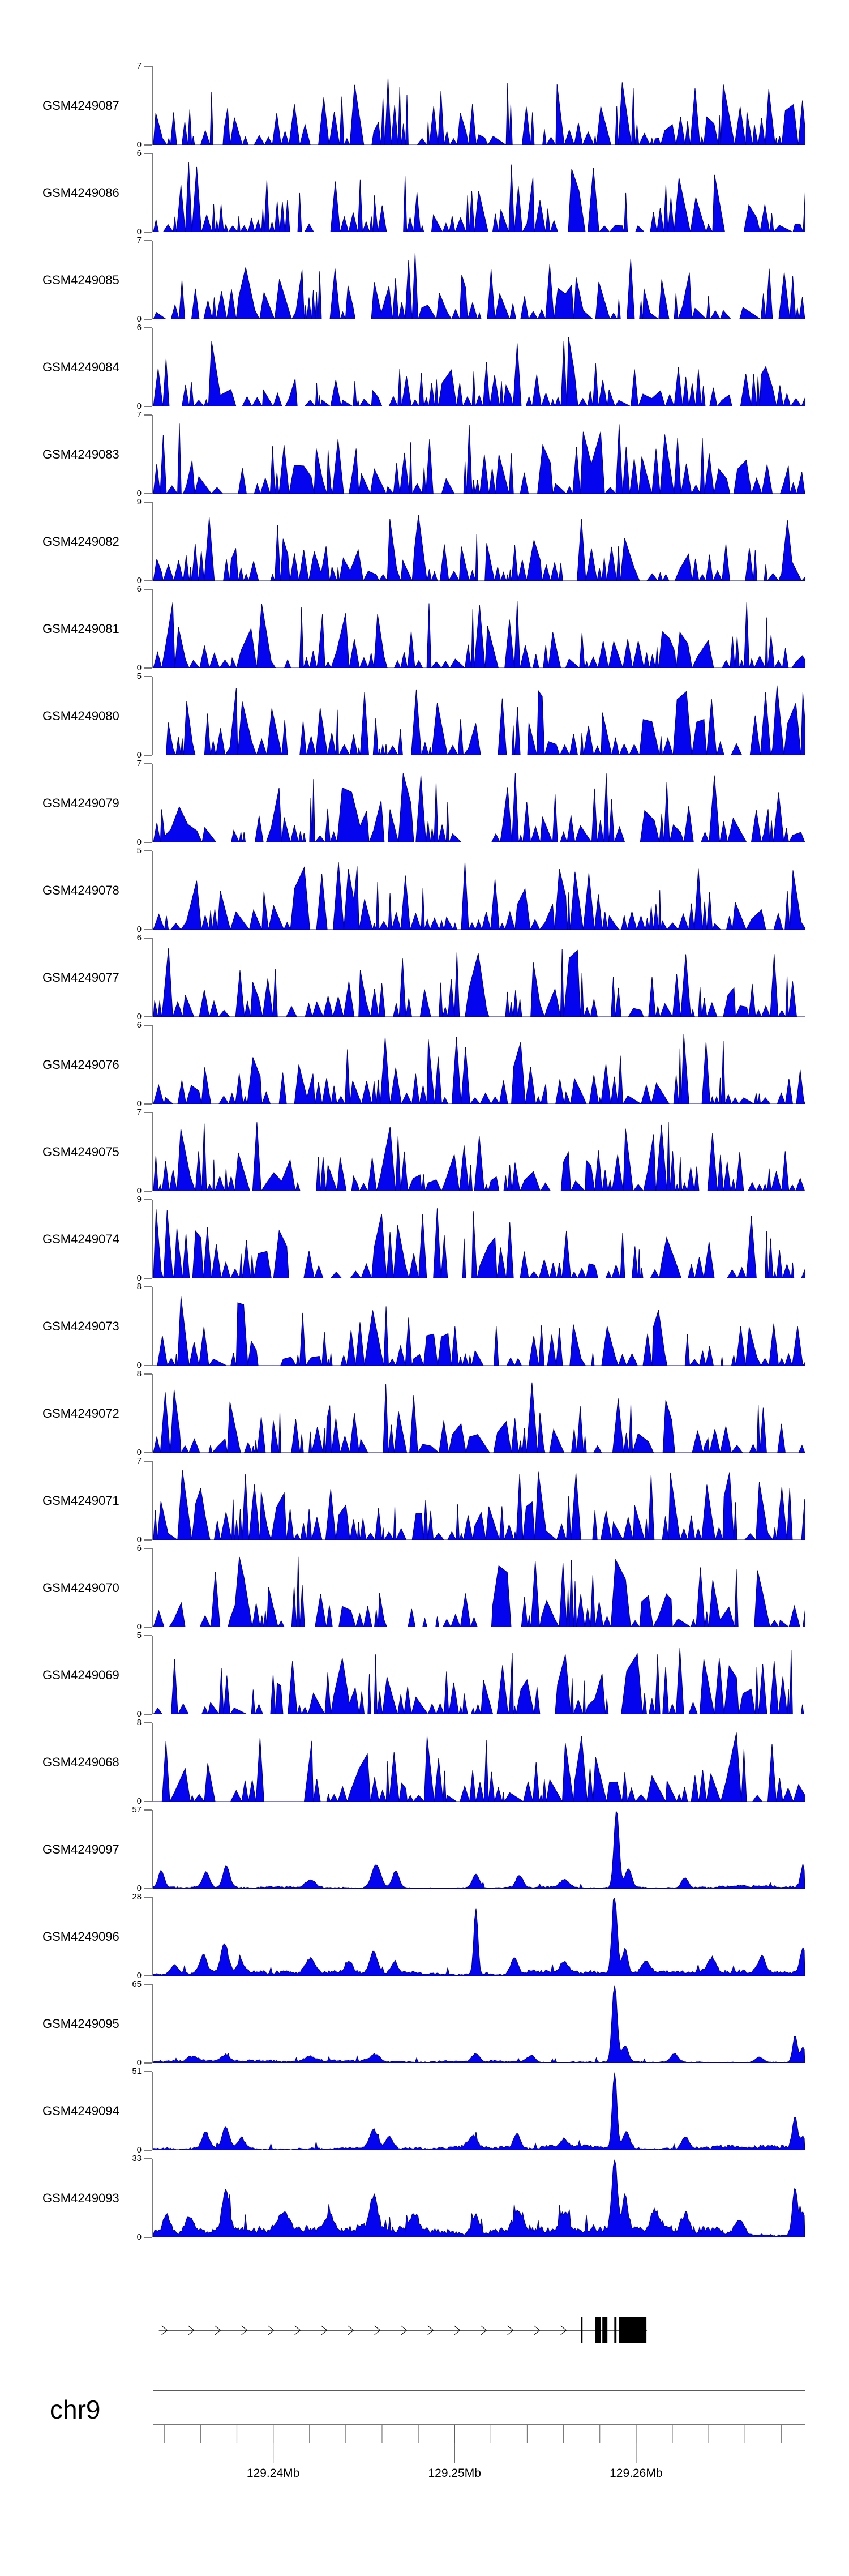 The image size is (849, 2576). What do you see at coordinates (80, 192) in the screenshot?
I see `track-sample-label: GSM4249086` at bounding box center [80, 192].